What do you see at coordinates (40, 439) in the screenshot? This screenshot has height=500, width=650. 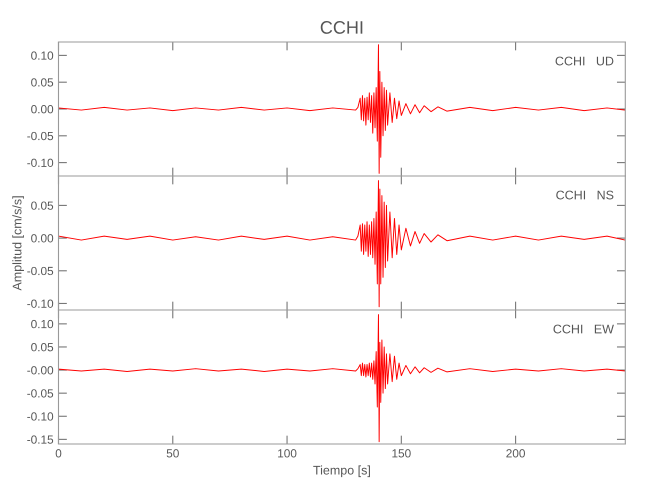 I see `y-tick-label: -0.15` at bounding box center [40, 439].